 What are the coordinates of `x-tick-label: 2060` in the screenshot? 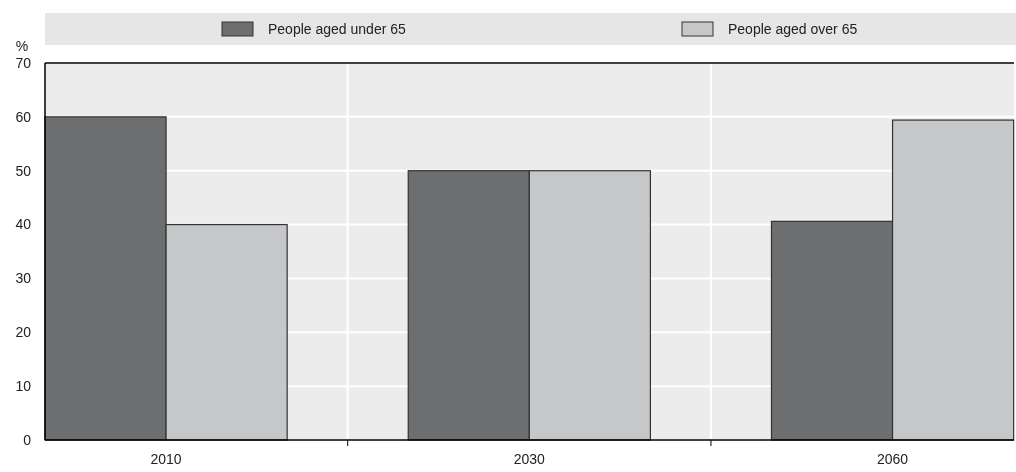 It's located at (892, 459).